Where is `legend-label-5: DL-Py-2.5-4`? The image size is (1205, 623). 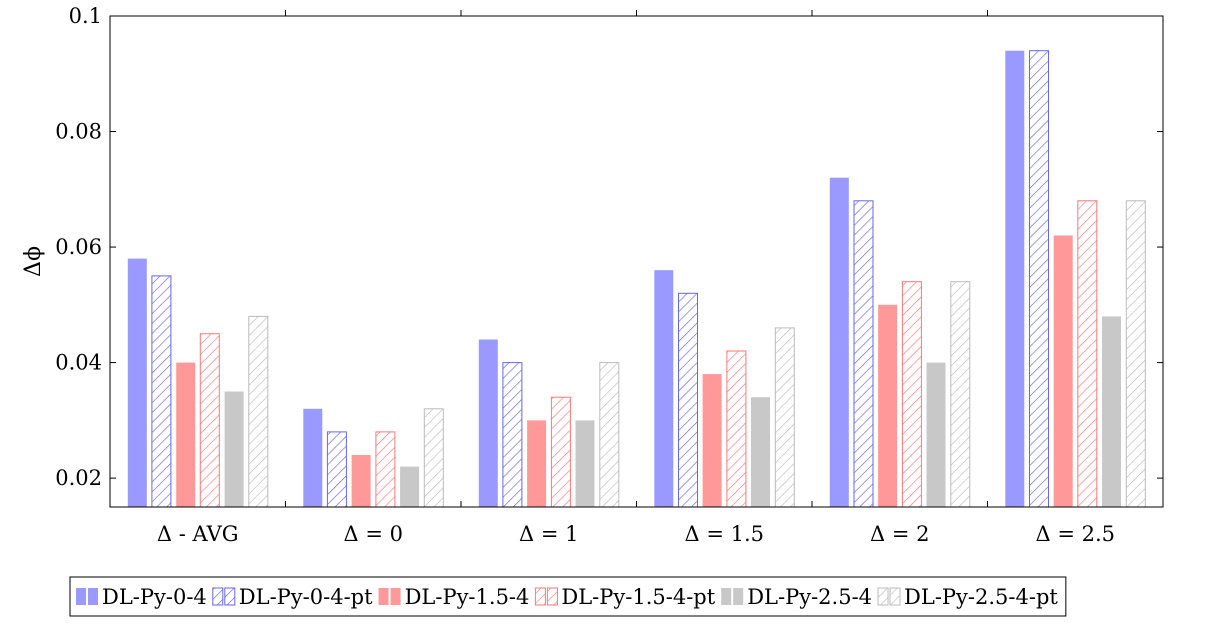
legend-label-5: DL-Py-2.5-4 is located at coordinates (809, 597).